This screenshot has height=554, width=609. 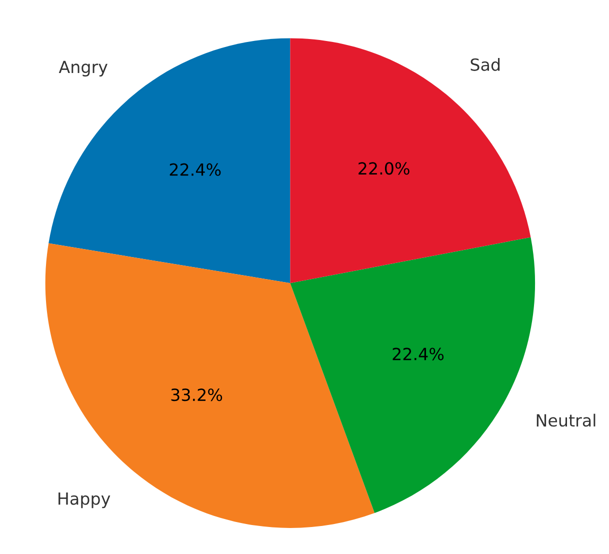 What do you see at coordinates (566, 420) in the screenshot?
I see `slice-label: Neutral` at bounding box center [566, 420].